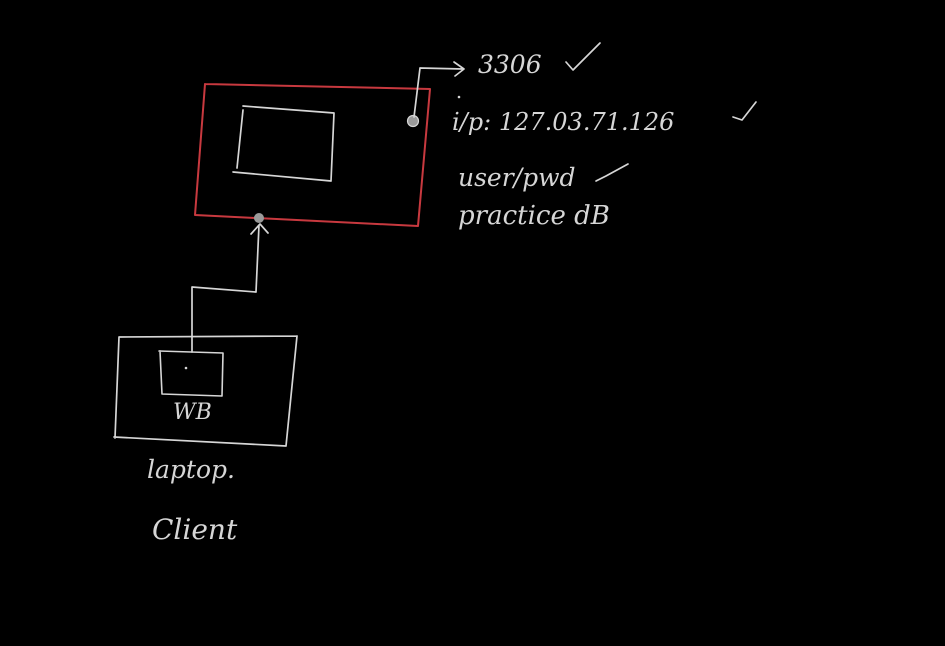  I want to click on server-screen-icon, so click(283, 143).